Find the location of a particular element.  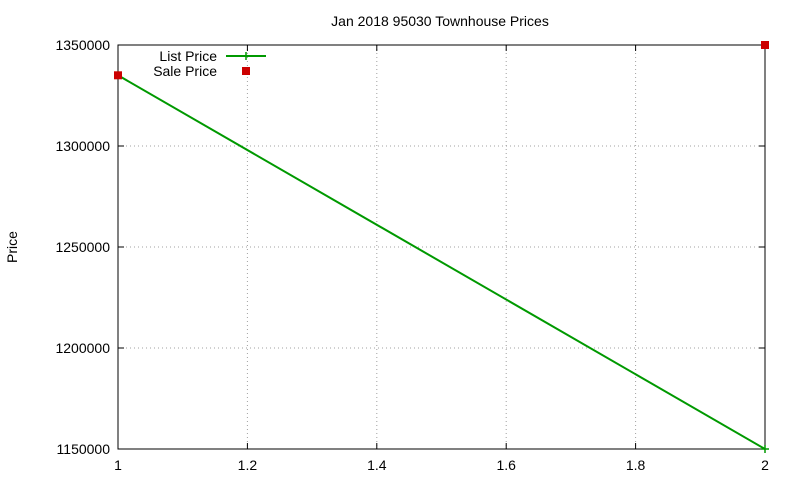

x-tick-label: 1.8 is located at coordinates (636, 465).